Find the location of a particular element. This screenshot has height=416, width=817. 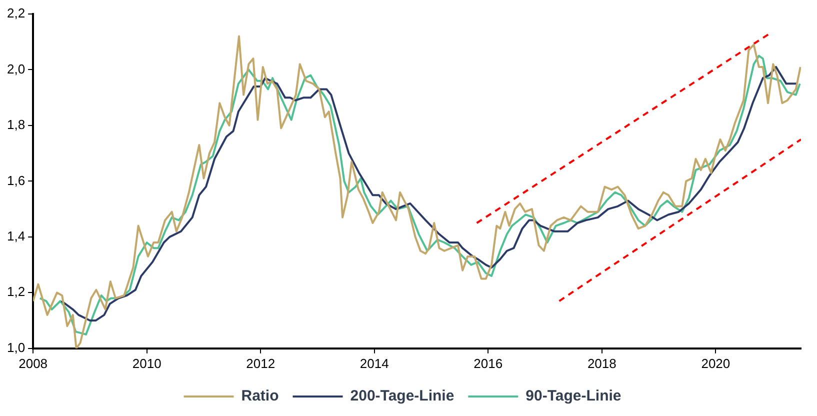

legend-label: 90-Tage-Linie is located at coordinates (574, 396).